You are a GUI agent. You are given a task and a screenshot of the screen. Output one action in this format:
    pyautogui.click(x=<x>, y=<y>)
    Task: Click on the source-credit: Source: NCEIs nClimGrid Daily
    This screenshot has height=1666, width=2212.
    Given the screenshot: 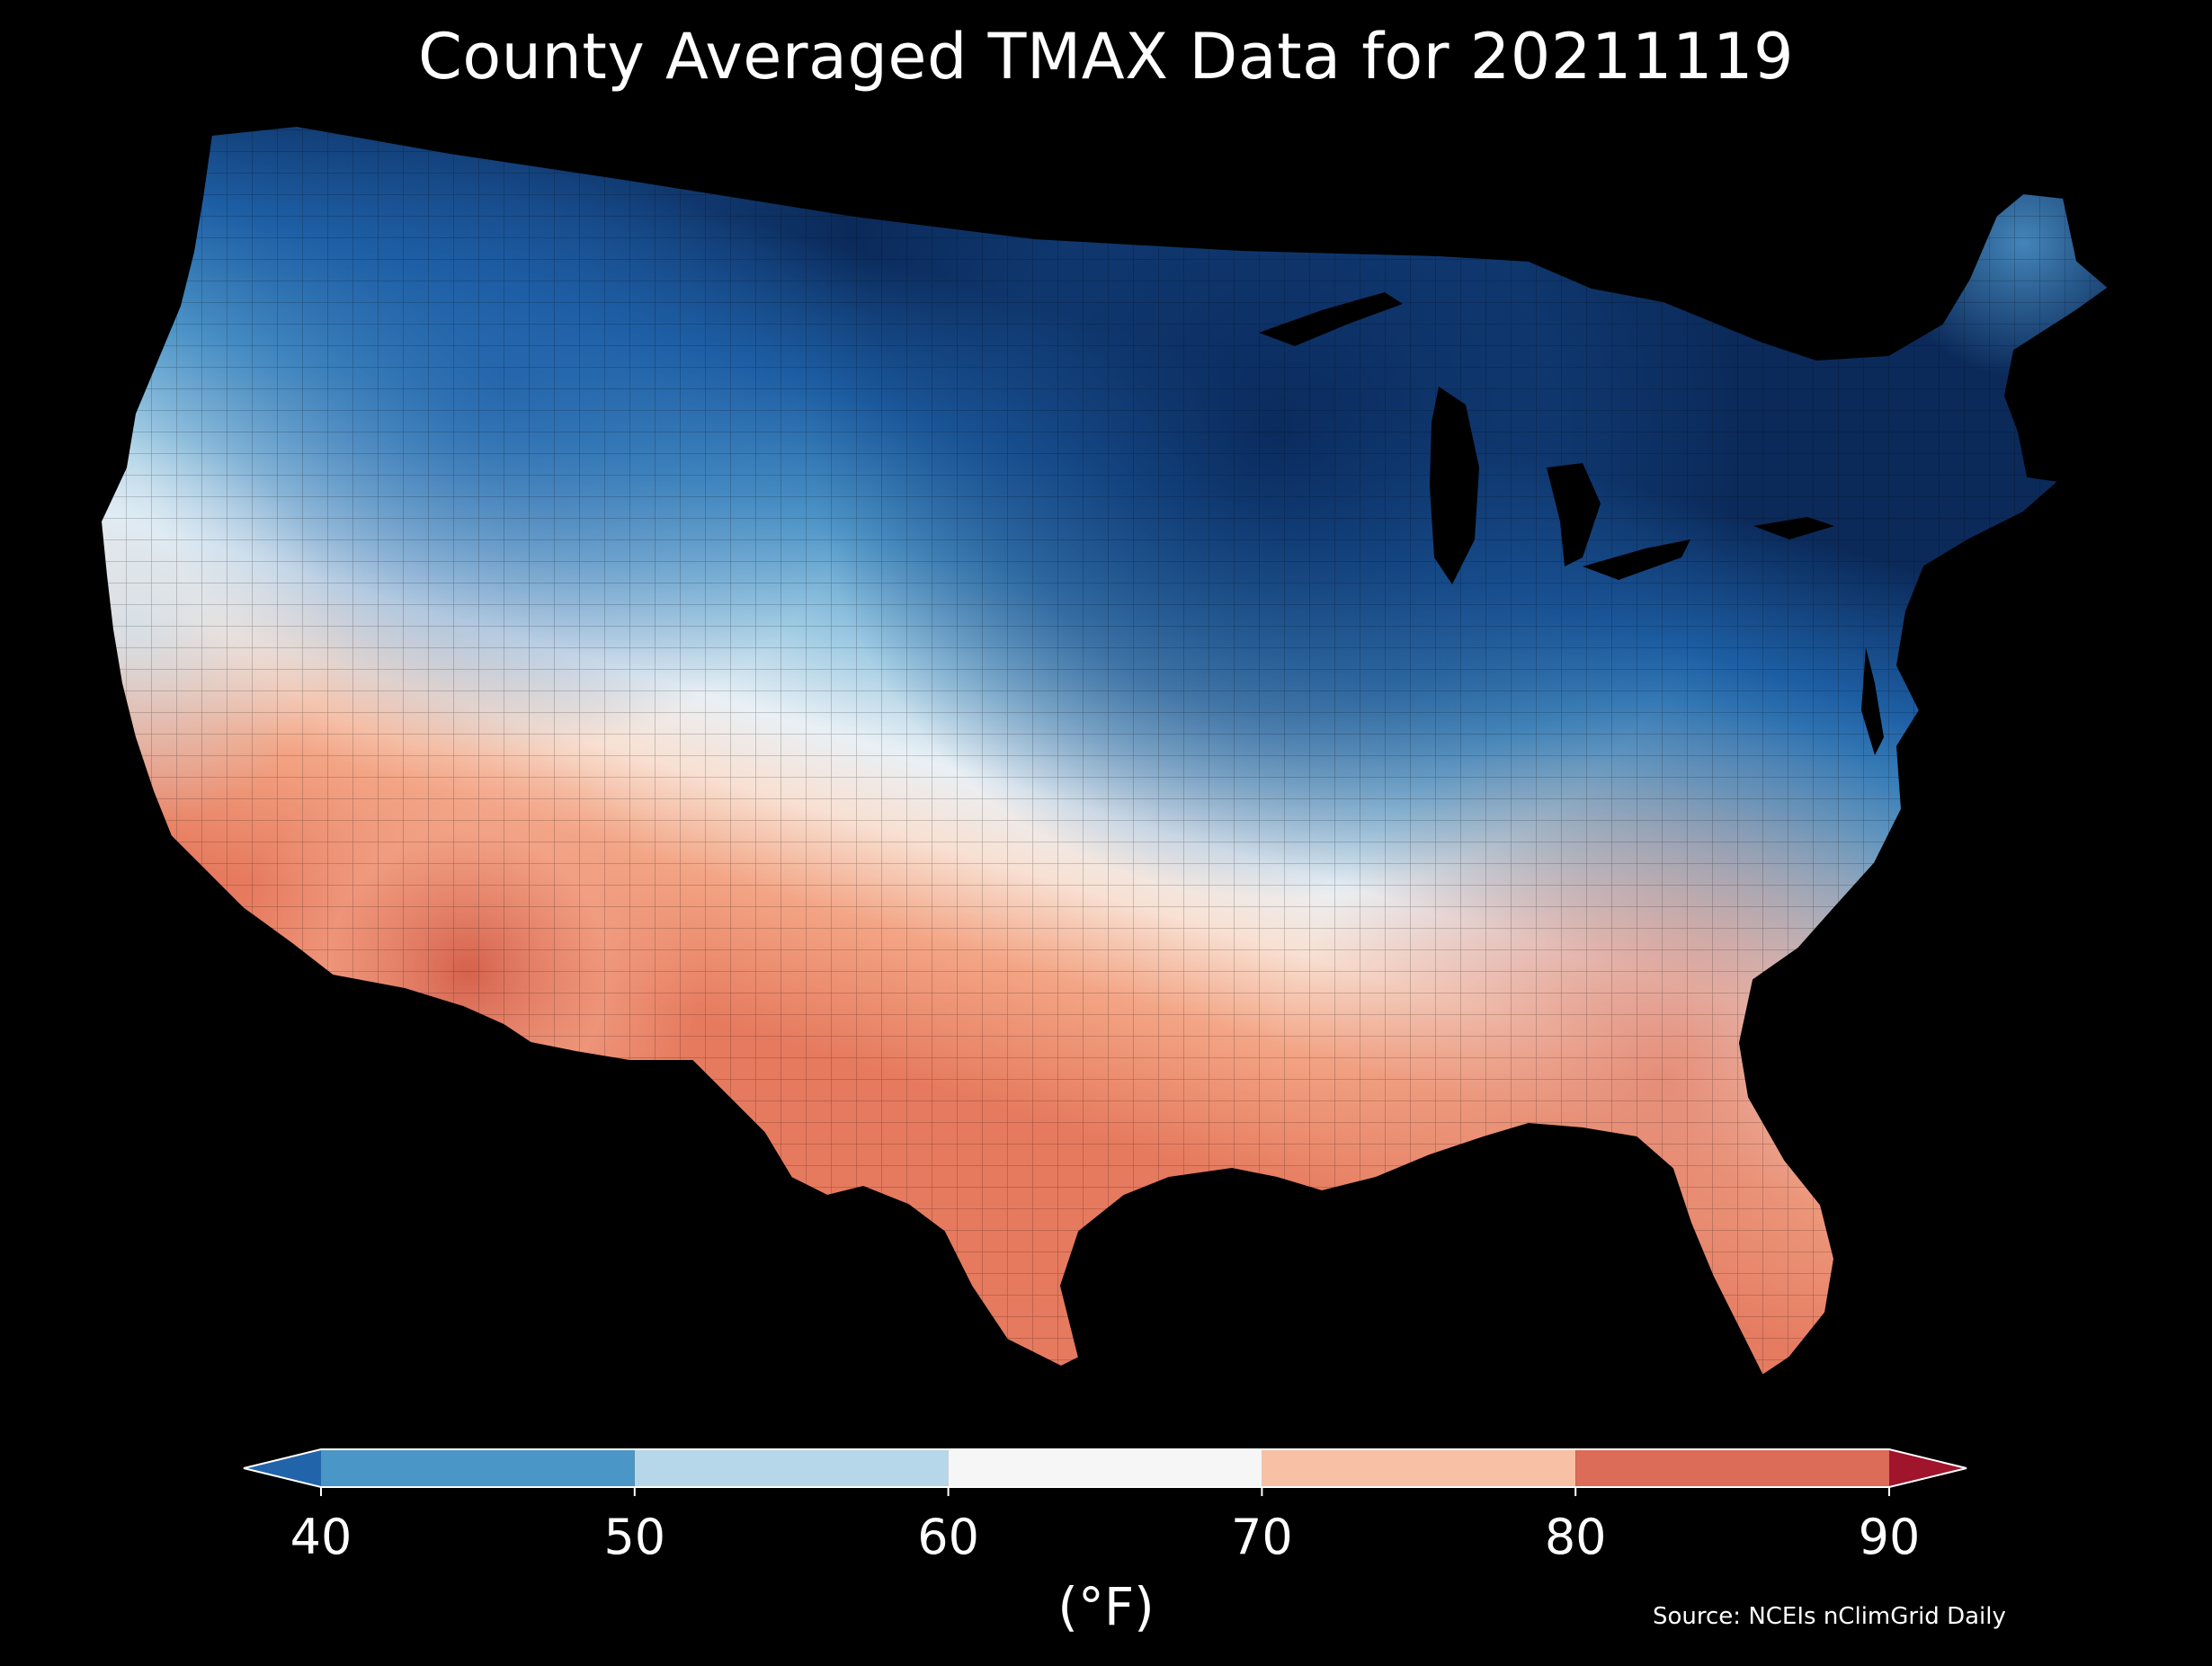 What is the action you would take?
    pyautogui.click(x=1829, y=1617)
    